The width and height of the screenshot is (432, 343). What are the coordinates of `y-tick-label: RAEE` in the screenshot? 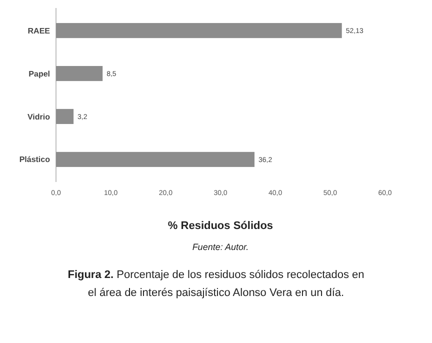 It's located at (39, 31).